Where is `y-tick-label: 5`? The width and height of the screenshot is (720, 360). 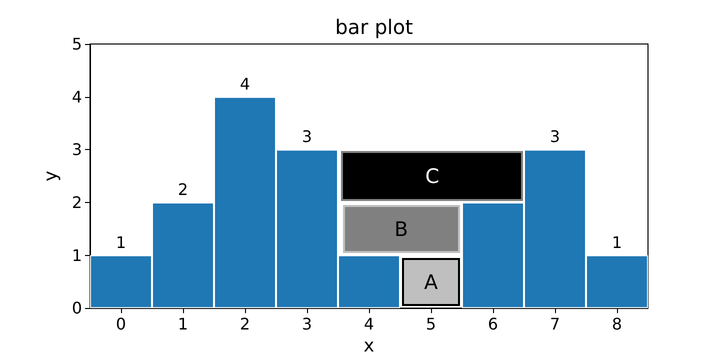
y-tick-label: 5 is located at coordinates (77, 44).